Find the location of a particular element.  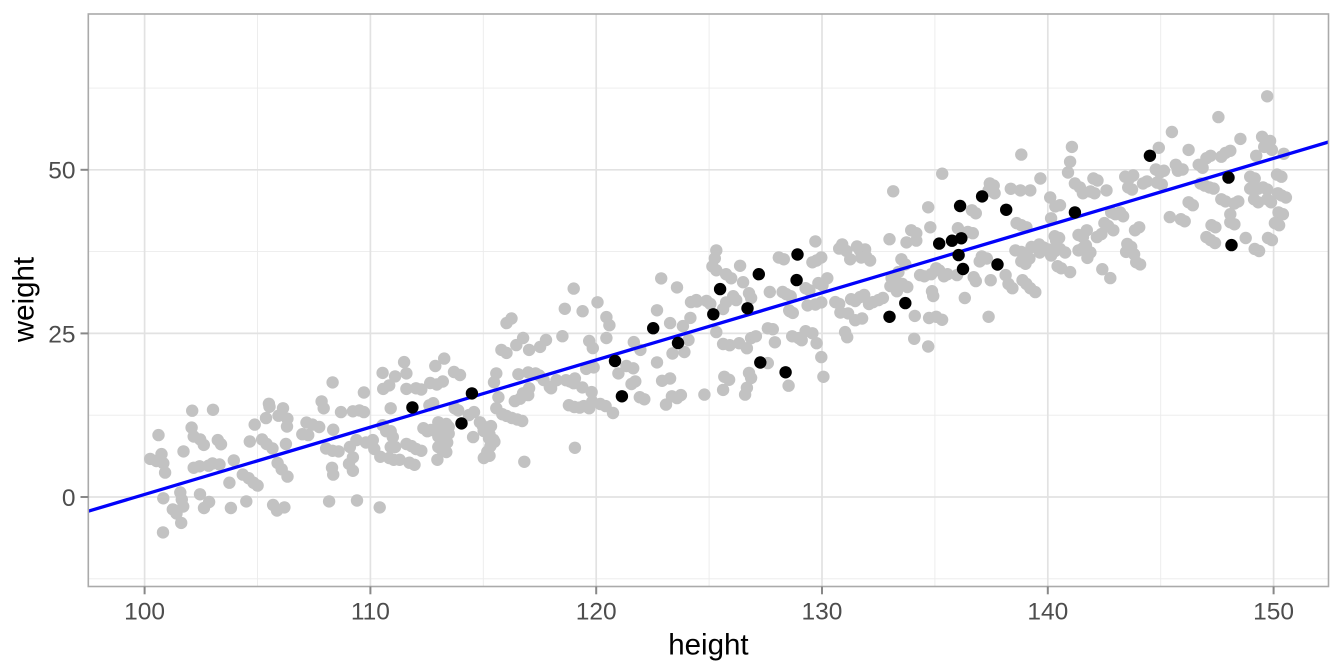

svg-text: 150 is located at coordinates (1273, 612).